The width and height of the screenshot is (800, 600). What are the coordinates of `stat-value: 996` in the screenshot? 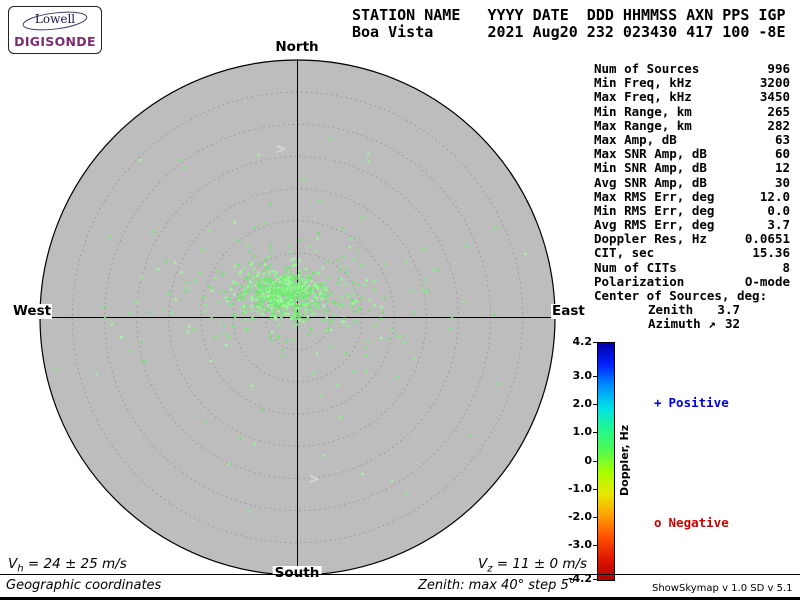 It's located at (778, 68).